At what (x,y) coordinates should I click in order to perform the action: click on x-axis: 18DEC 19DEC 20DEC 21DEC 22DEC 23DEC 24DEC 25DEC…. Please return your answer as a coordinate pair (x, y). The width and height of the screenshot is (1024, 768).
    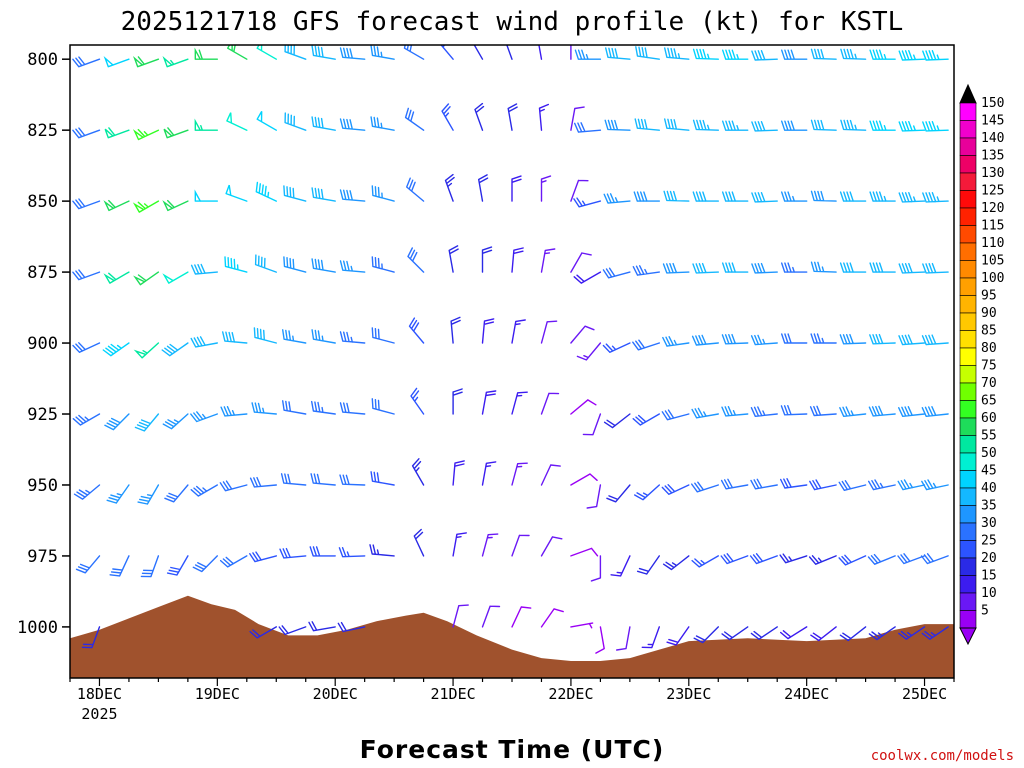
    Looking at the image, I should click on (512, 700).